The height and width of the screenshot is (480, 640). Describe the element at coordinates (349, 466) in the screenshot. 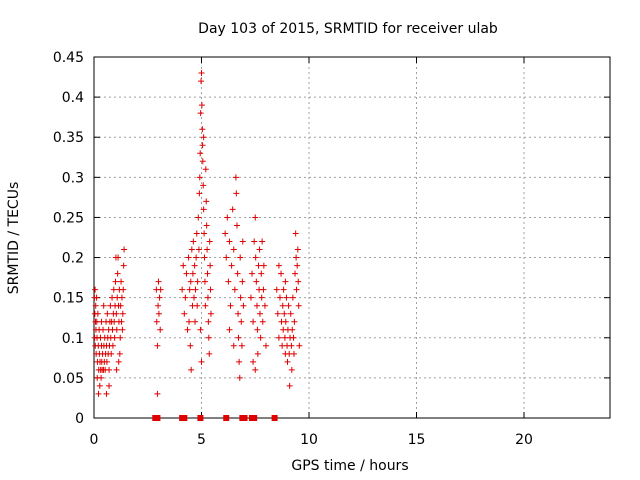

I see `x-axis-label: GPS time / hours` at that location.